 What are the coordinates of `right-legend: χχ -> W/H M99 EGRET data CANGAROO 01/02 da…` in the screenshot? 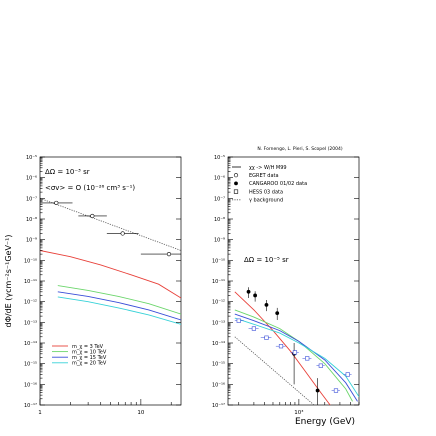 It's located at (269, 184).